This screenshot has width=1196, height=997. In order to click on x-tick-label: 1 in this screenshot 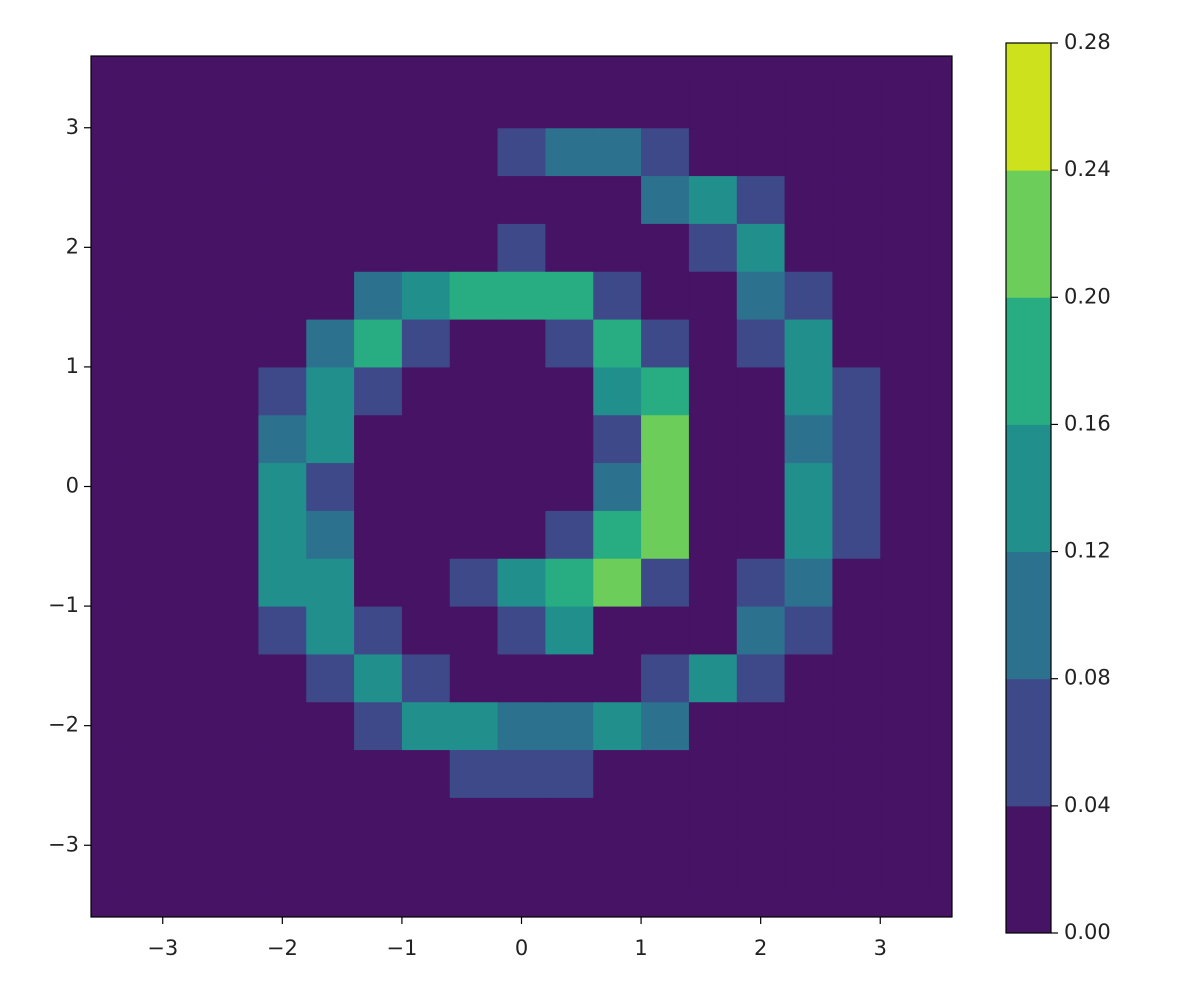, I will do `click(640, 948)`.